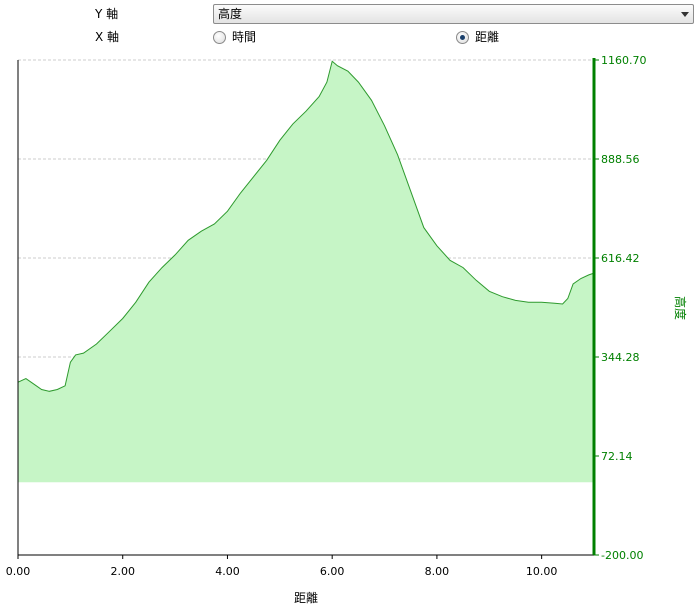 This screenshot has width=699, height=606. Describe the element at coordinates (453, 14) in the screenshot. I see `y-axis-select: 高度` at that location.